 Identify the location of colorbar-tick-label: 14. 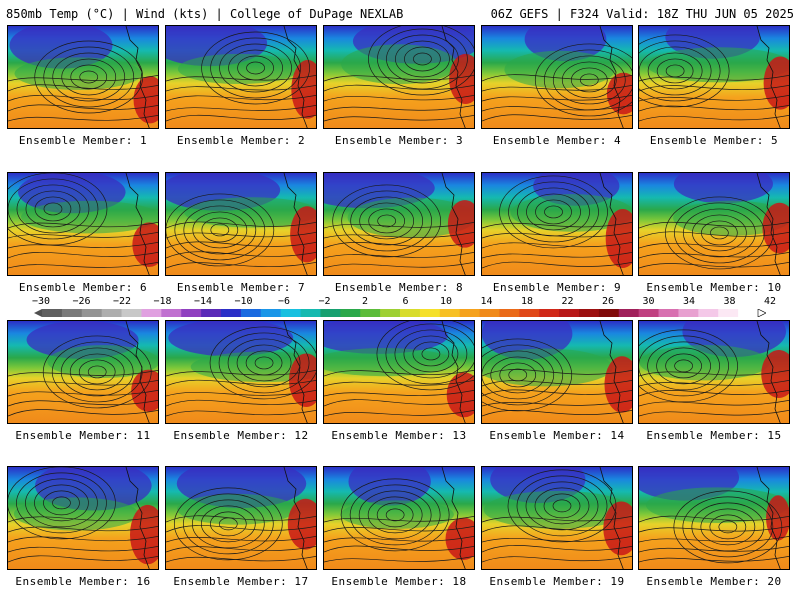
(486, 301).